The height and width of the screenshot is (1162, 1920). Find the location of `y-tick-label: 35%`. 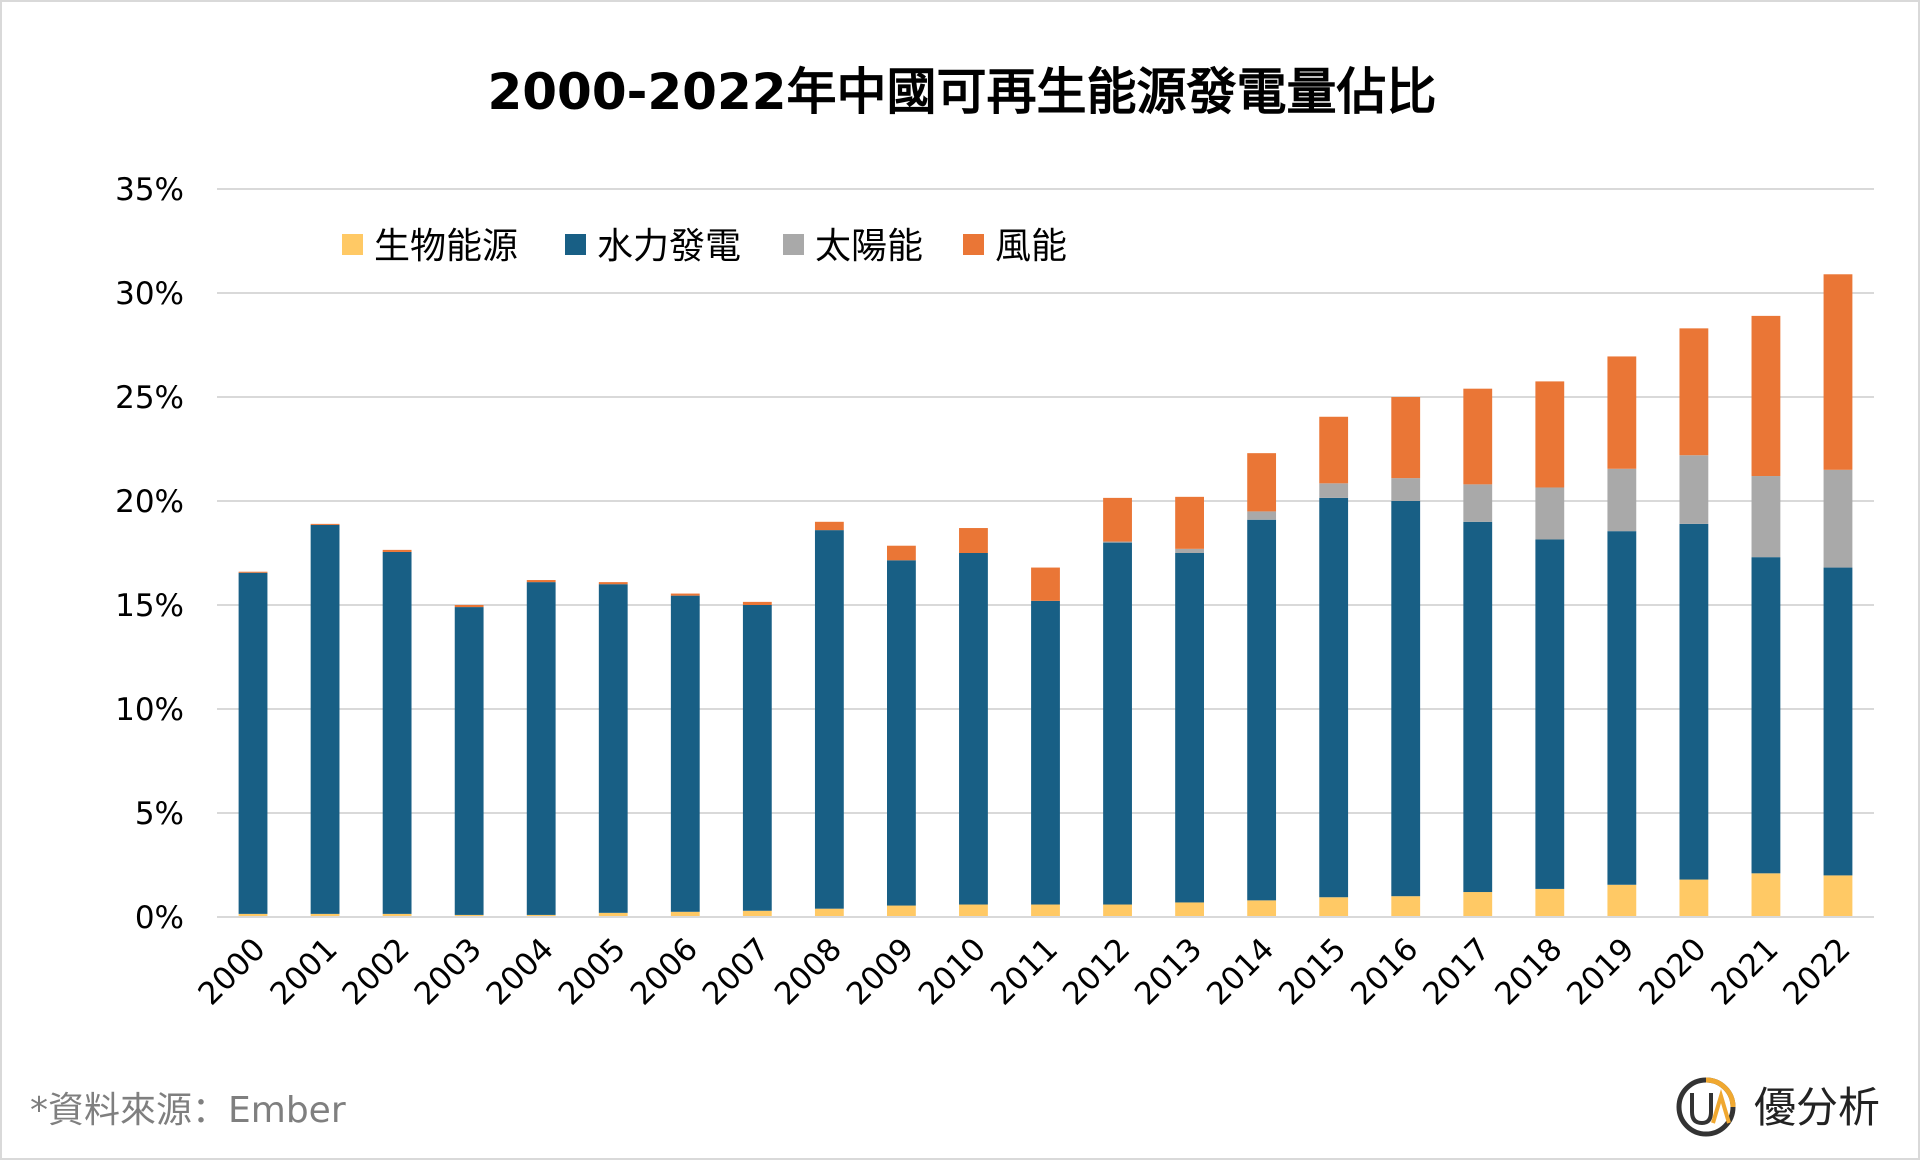

y-tick-label: 35% is located at coordinates (149, 190).